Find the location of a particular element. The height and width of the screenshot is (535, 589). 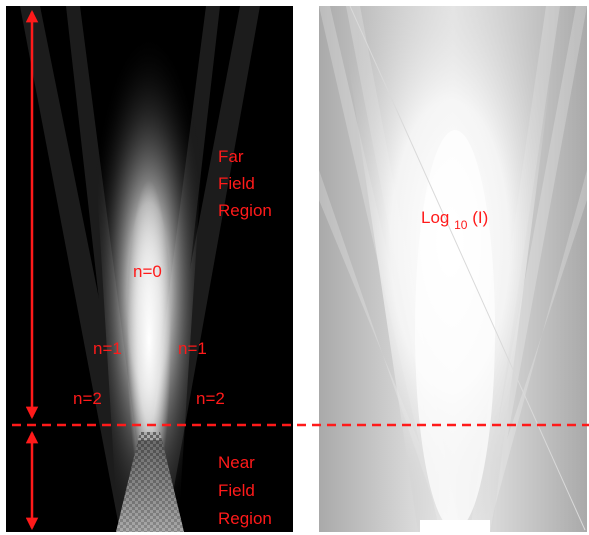

near-field-line-1: Near is located at coordinates (236, 462).